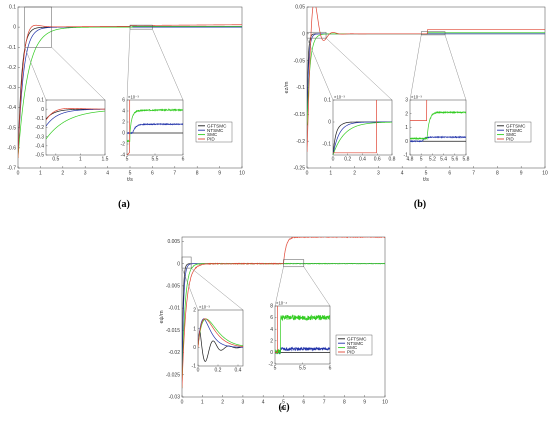  Describe the element at coordinates (271, 341) in the screenshot. I see `y-tick-label: 2` at that location.